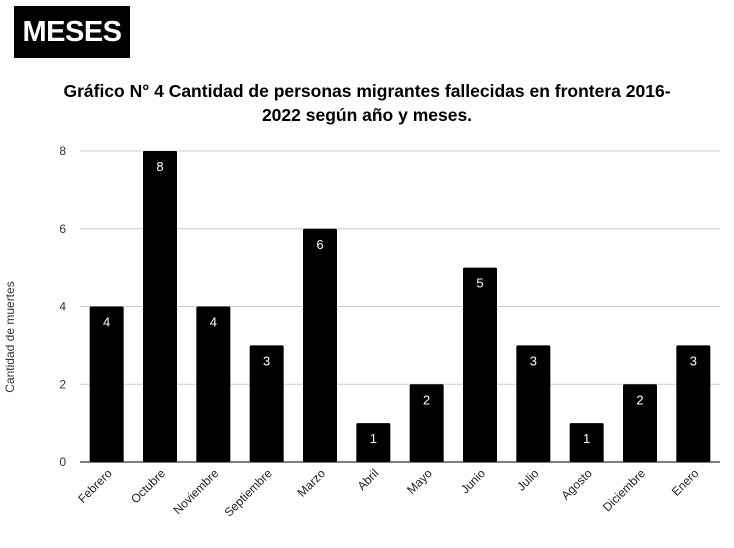 The height and width of the screenshot is (548, 734). What do you see at coordinates (62, 462) in the screenshot?
I see `y-tick-label: 0` at bounding box center [62, 462].